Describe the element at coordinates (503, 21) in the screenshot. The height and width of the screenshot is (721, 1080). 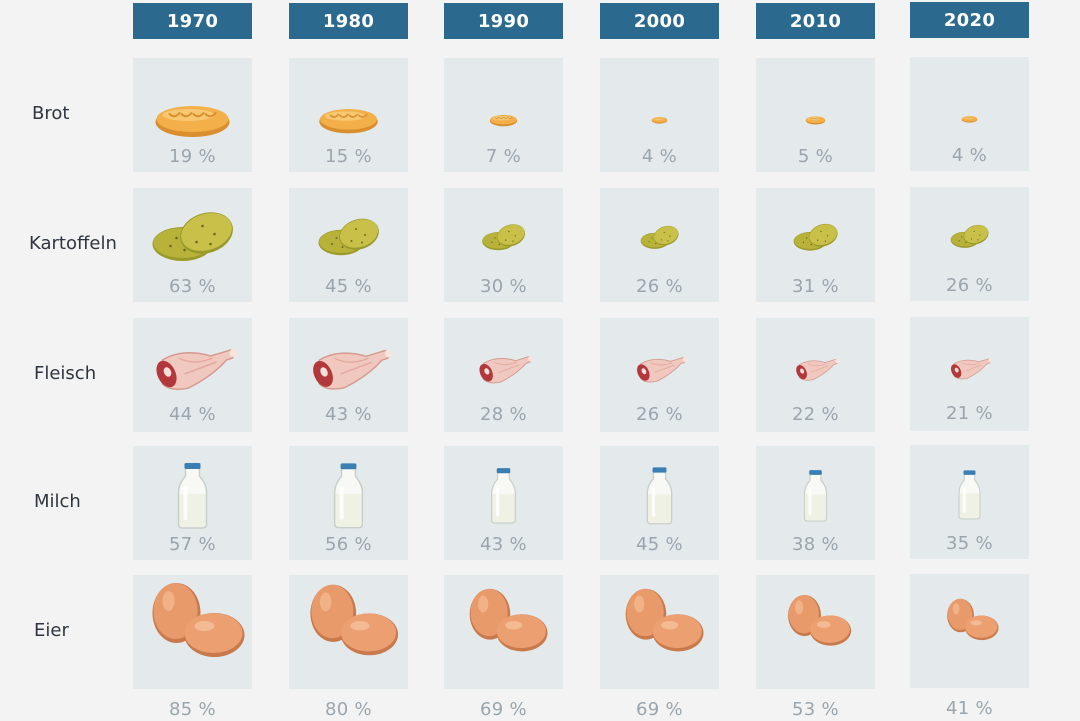
I see `year-header: 1990` at that location.